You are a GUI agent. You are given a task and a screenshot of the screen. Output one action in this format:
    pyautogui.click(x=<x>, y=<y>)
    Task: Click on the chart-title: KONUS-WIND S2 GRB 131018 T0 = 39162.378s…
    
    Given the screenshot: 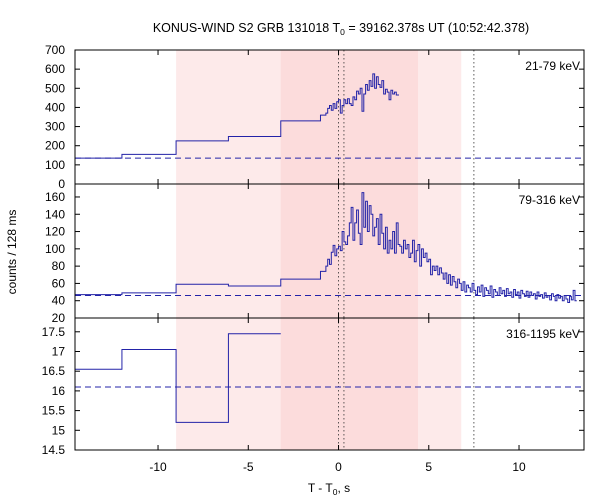 What is the action you would take?
    pyautogui.click(x=341, y=29)
    